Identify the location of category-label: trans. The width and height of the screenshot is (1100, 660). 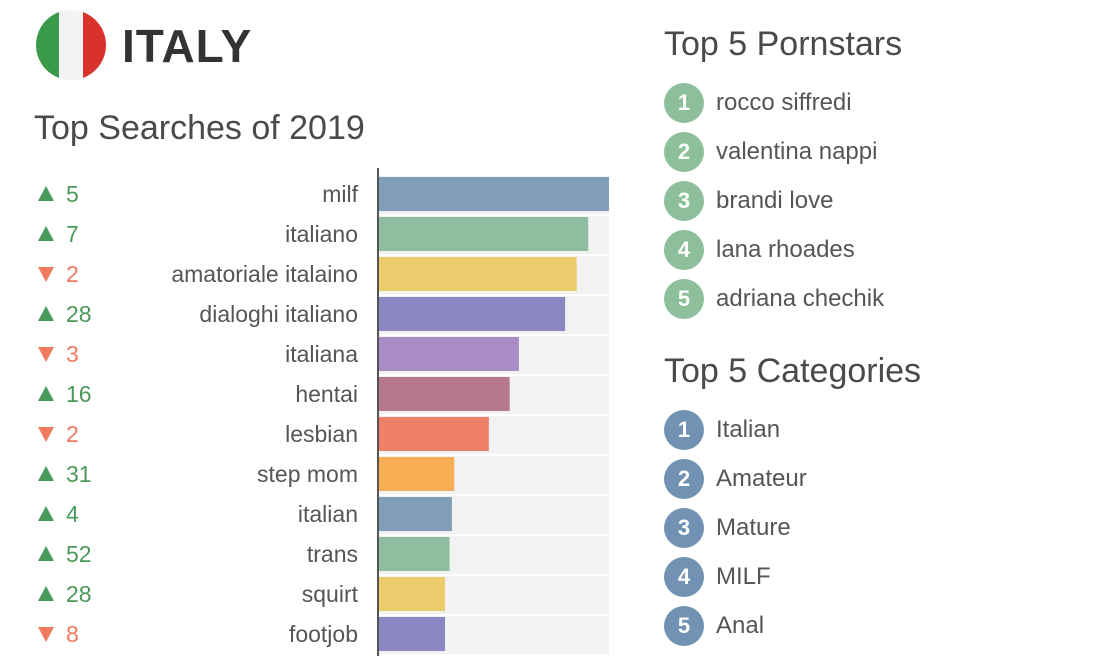
(332, 554).